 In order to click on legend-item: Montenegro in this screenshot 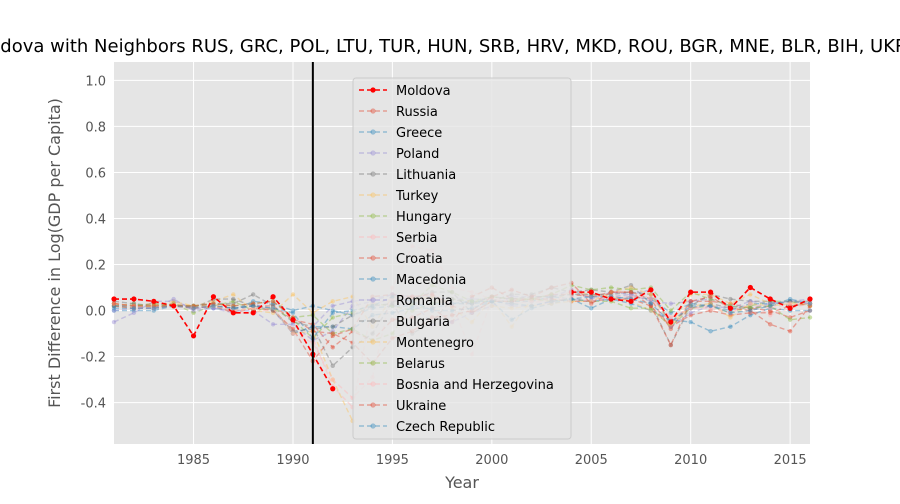, I will do `click(416, 343)`.